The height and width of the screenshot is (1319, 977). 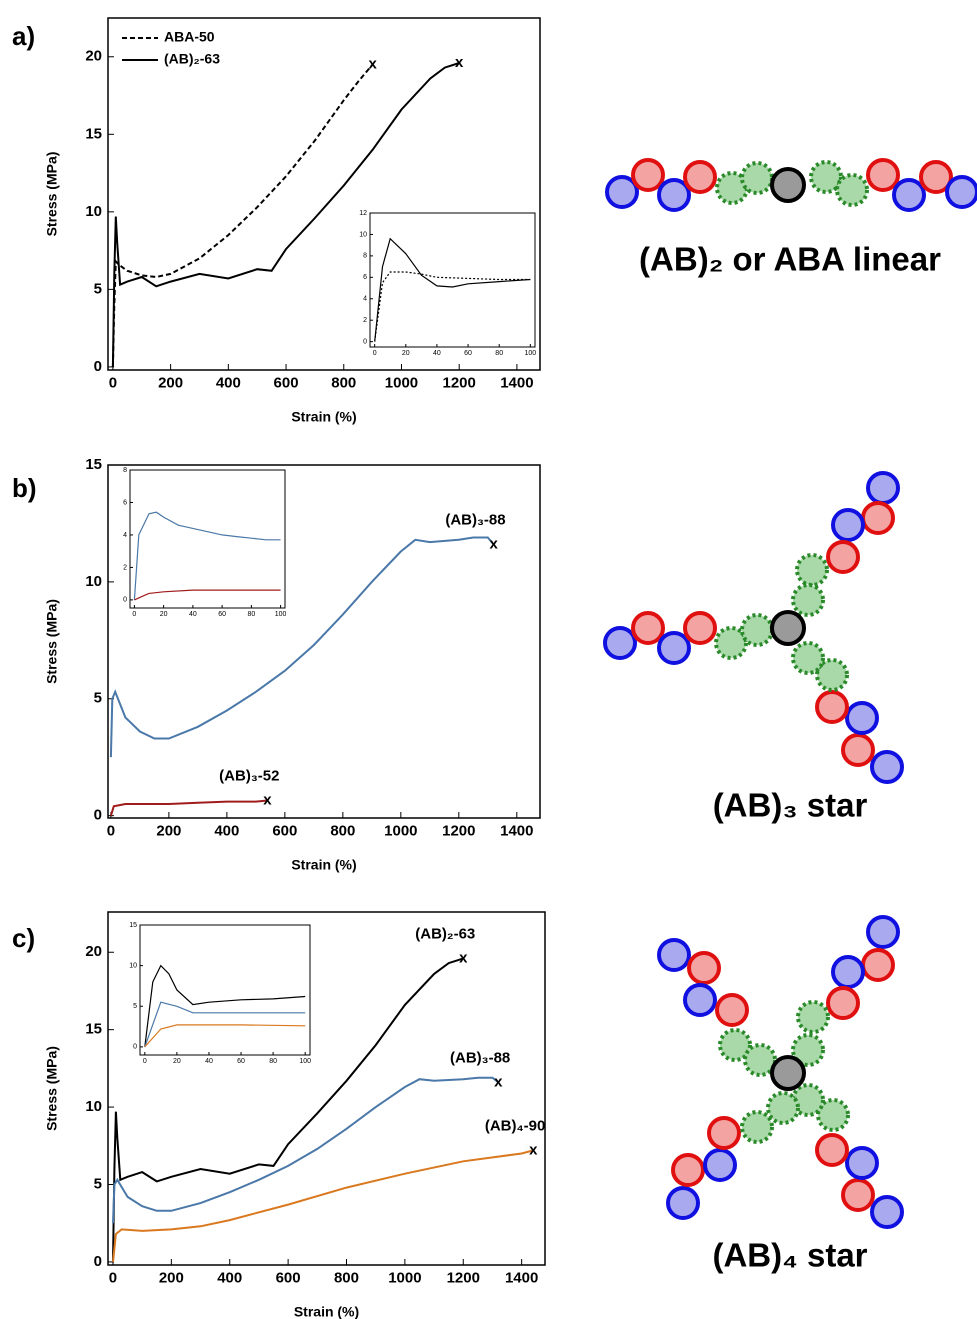 What do you see at coordinates (164, 614) in the screenshot?
I see `x-tick-label: 20` at bounding box center [164, 614].